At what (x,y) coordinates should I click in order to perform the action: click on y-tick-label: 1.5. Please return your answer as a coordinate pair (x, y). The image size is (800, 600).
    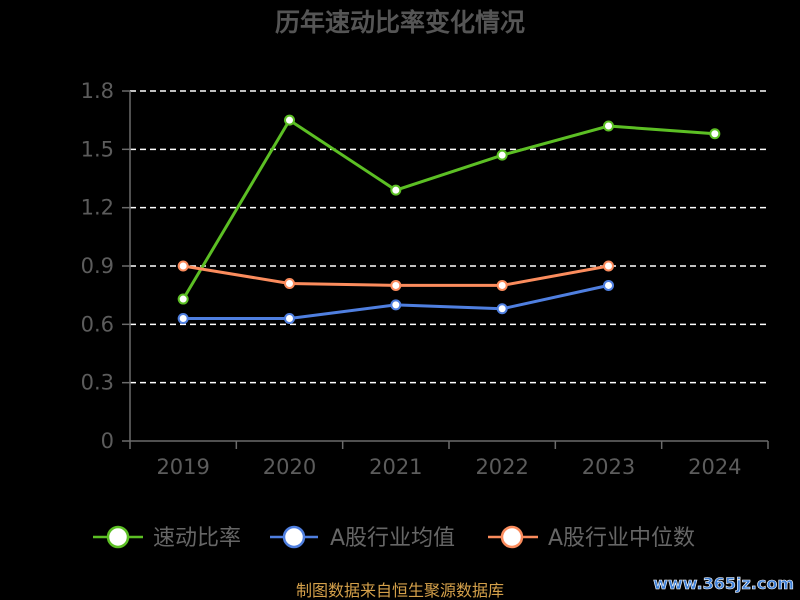
    Looking at the image, I should click on (97, 149).